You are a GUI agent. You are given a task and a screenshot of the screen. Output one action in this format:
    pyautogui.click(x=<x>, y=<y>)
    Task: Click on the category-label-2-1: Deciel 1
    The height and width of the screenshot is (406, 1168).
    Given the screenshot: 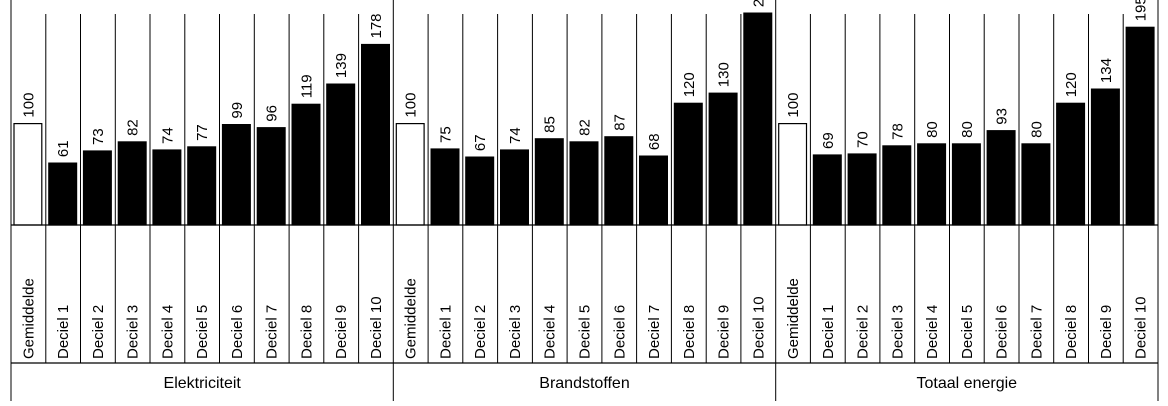 What is the action you would take?
    pyautogui.click(x=828, y=332)
    